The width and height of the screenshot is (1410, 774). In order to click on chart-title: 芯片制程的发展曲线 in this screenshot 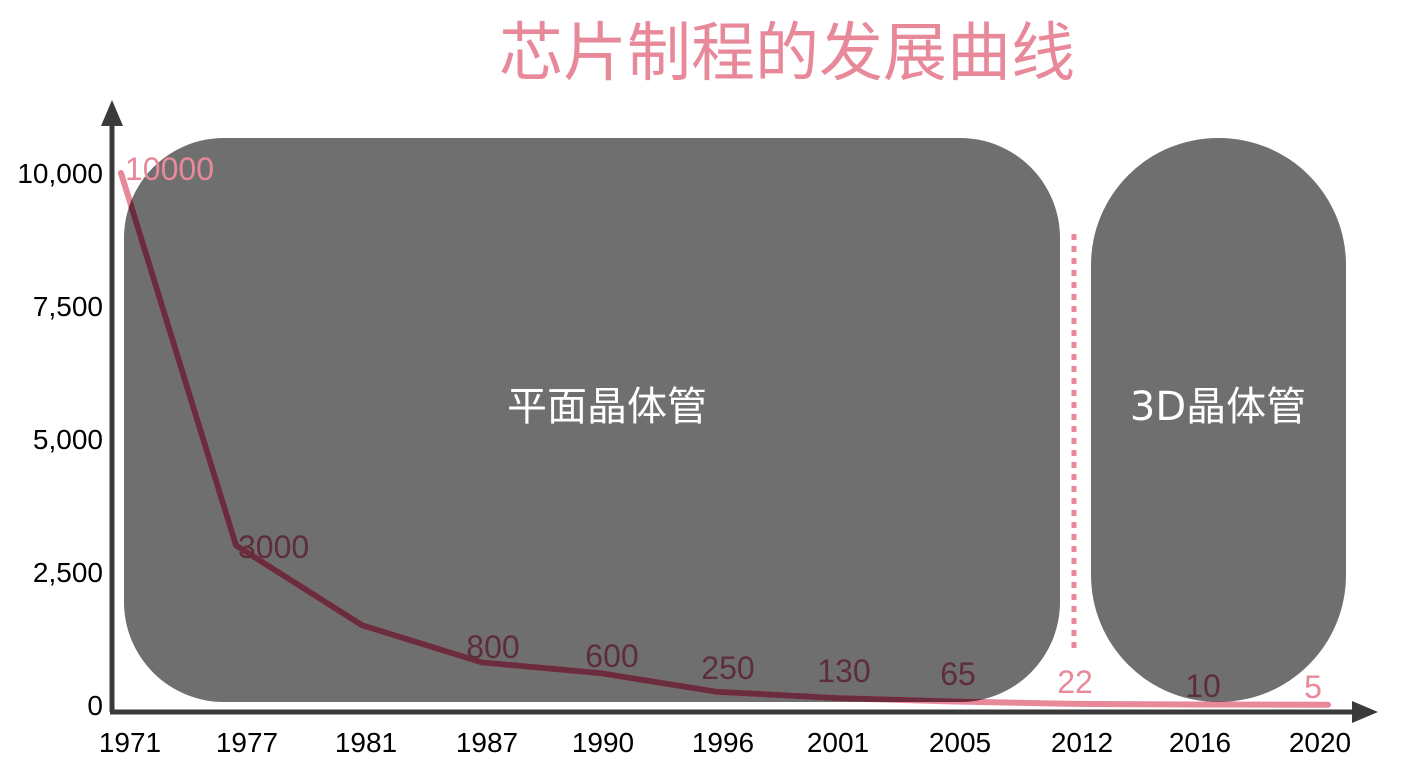, I will do `click(787, 54)`.